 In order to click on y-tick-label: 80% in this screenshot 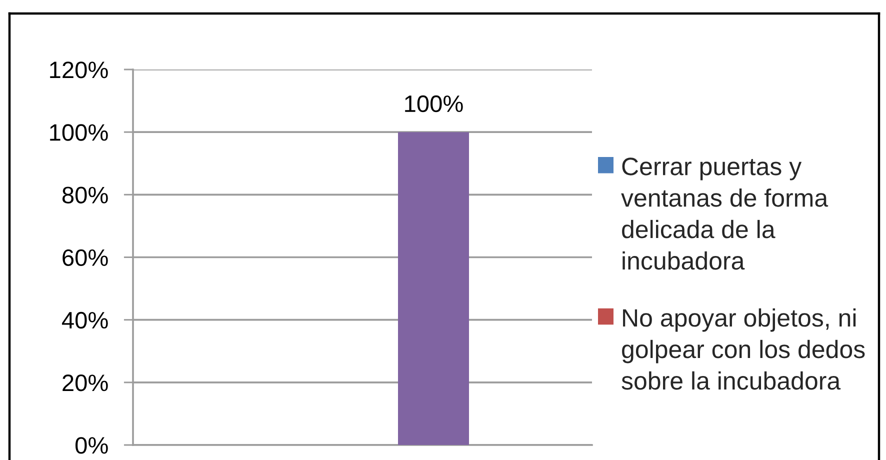, I will do `click(85, 195)`.